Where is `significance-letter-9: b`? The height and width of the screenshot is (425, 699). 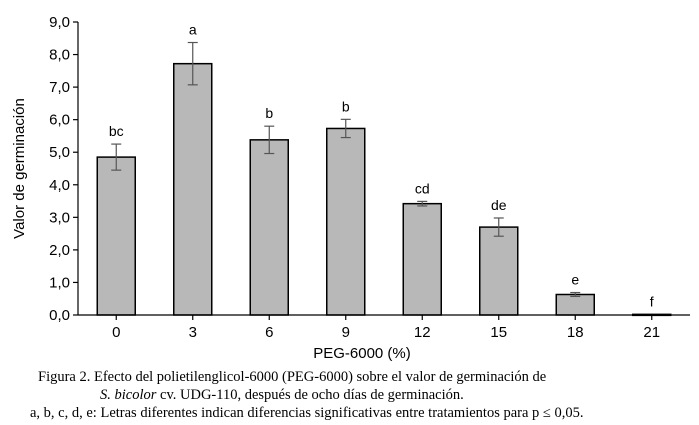
significance-letter-9: b is located at coordinates (346, 106).